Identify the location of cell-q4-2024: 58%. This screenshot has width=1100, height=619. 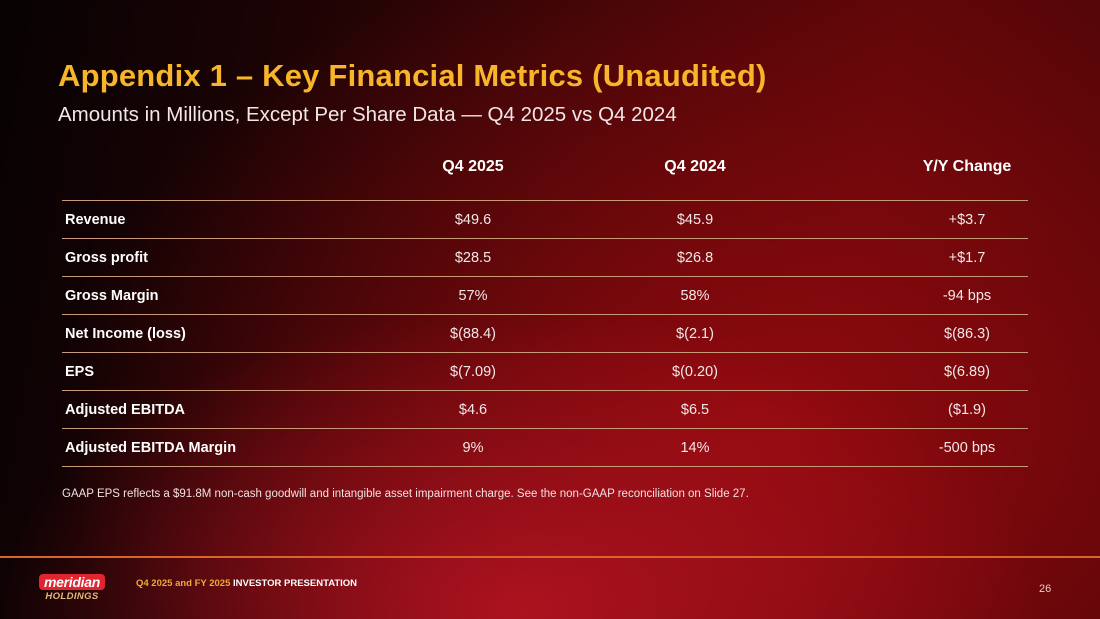
(695, 296).